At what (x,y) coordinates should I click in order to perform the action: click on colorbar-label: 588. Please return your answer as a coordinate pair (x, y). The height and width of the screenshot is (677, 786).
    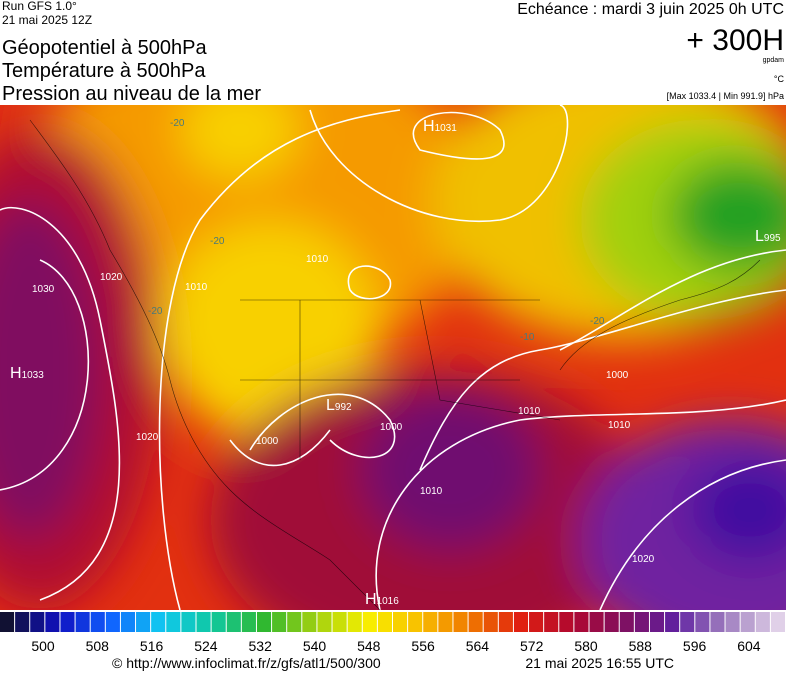
    Looking at the image, I should click on (641, 646).